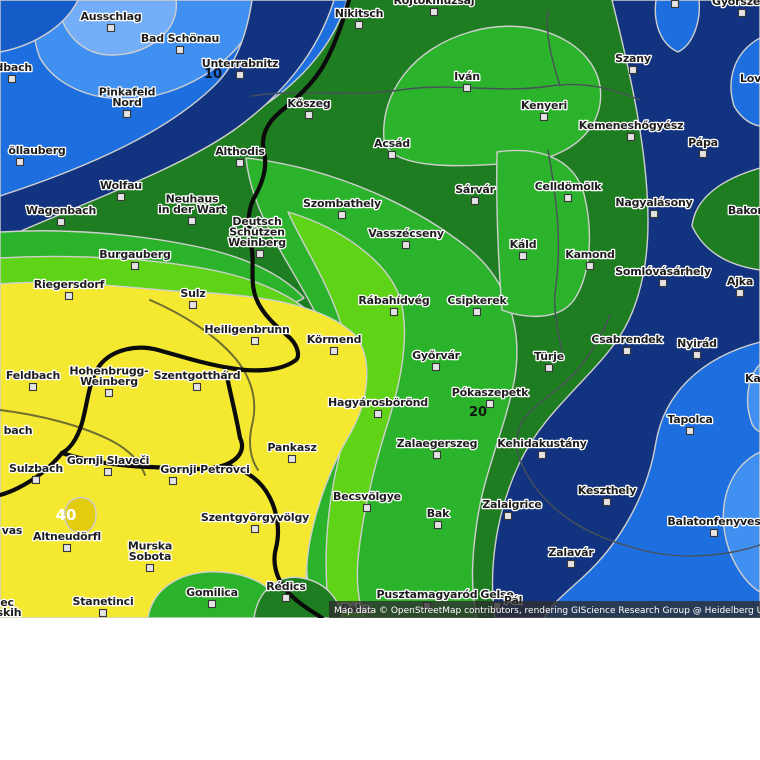  Describe the element at coordinates (192, 208) in the screenshot. I see `town: Neuhaus in der Wart` at that location.